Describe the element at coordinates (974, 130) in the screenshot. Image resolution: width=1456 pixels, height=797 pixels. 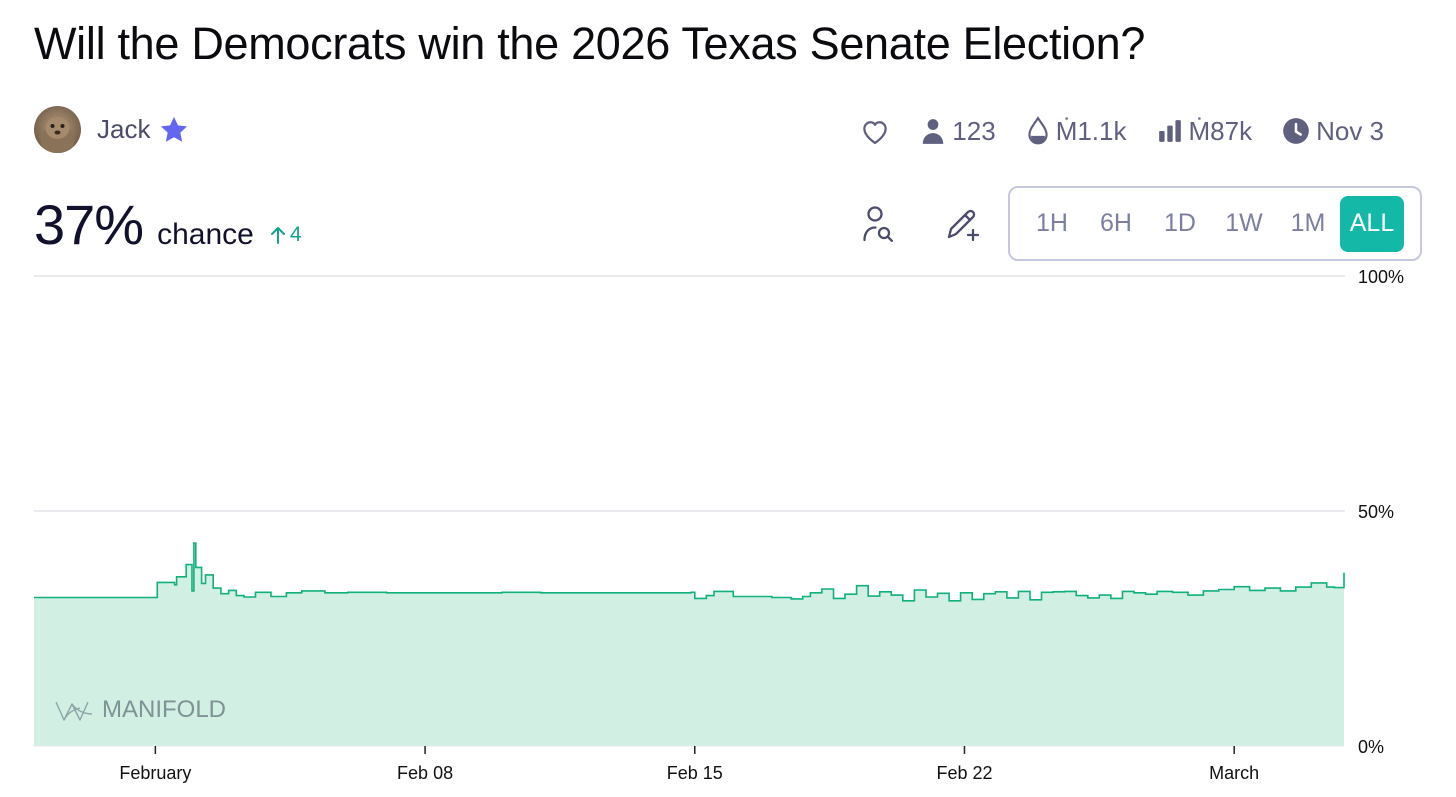
I see `traders-count: 123` at that location.